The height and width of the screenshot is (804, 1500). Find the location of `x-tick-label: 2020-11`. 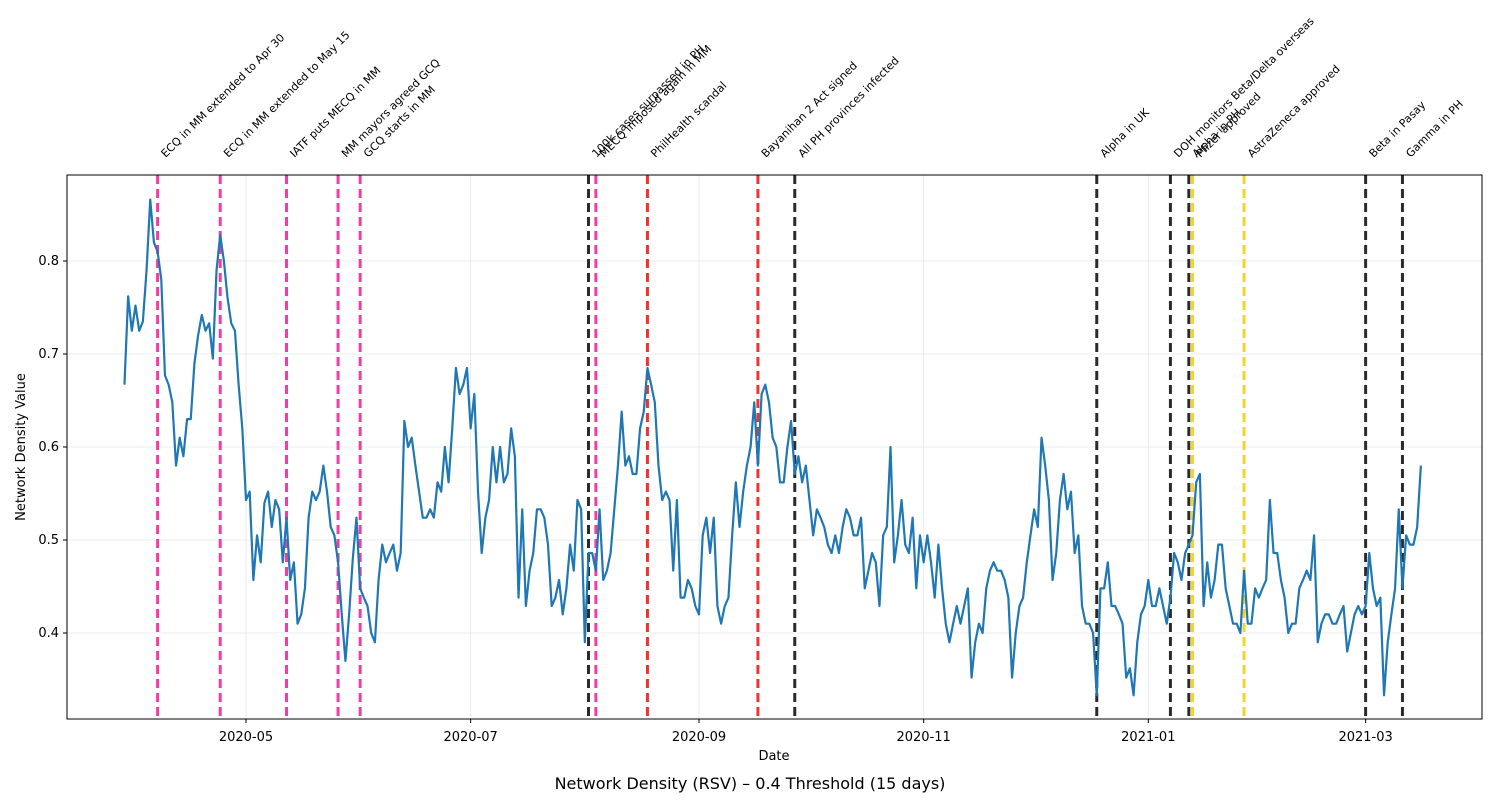

x-tick-label: 2020-11 is located at coordinates (923, 737).